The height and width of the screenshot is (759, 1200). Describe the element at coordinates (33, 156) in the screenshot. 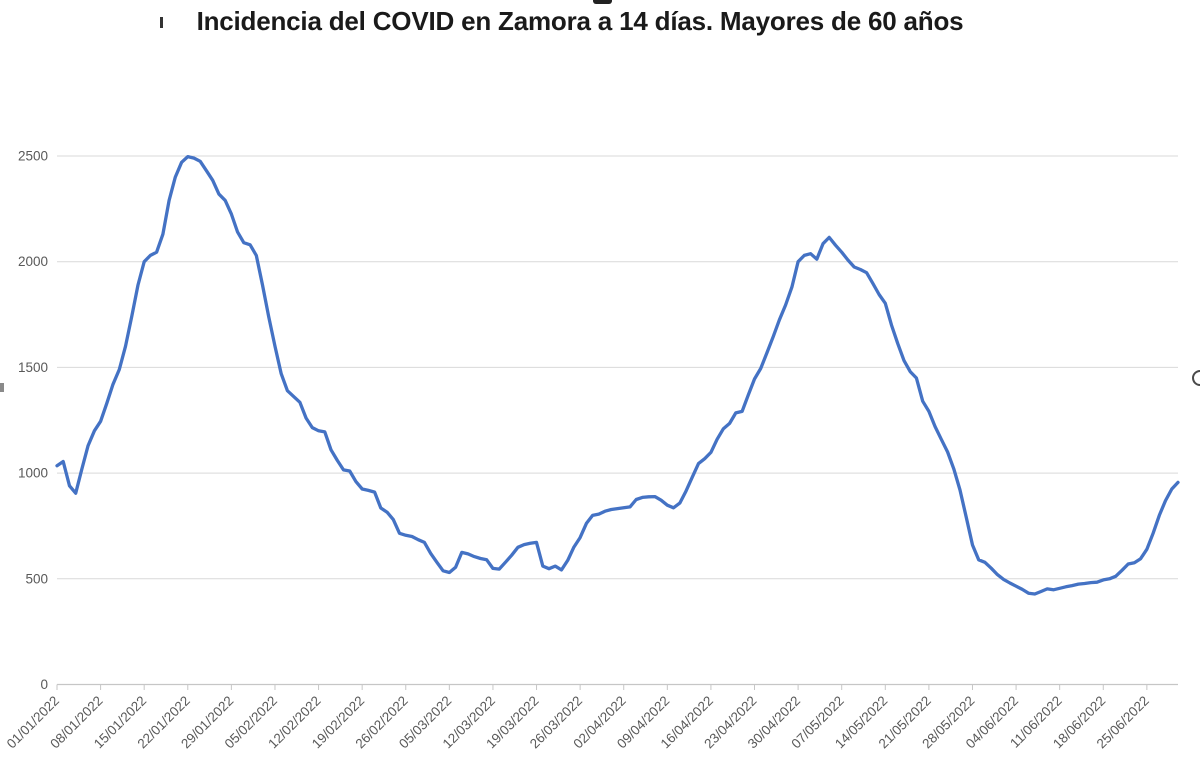

I see `y-tick-label: 2500` at that location.